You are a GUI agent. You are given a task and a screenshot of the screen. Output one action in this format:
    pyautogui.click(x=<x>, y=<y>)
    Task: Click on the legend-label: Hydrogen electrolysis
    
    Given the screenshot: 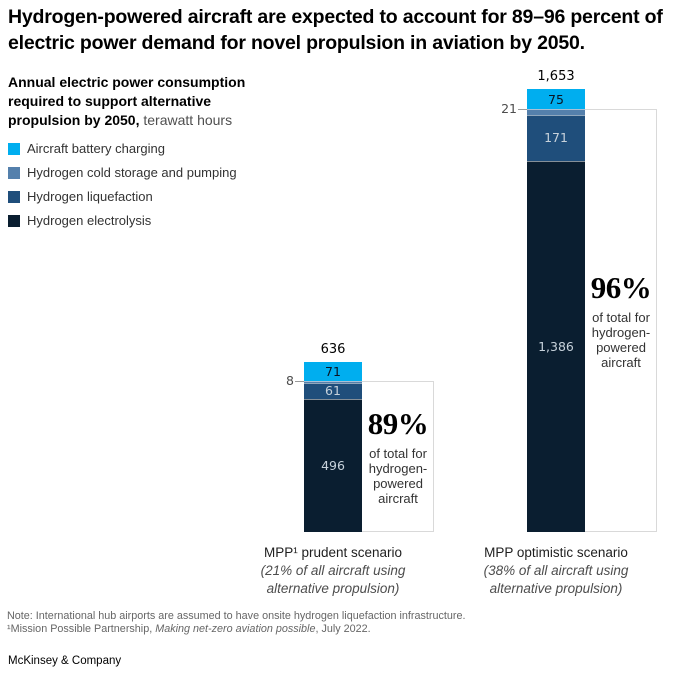 What is the action you would take?
    pyautogui.click(x=89, y=220)
    